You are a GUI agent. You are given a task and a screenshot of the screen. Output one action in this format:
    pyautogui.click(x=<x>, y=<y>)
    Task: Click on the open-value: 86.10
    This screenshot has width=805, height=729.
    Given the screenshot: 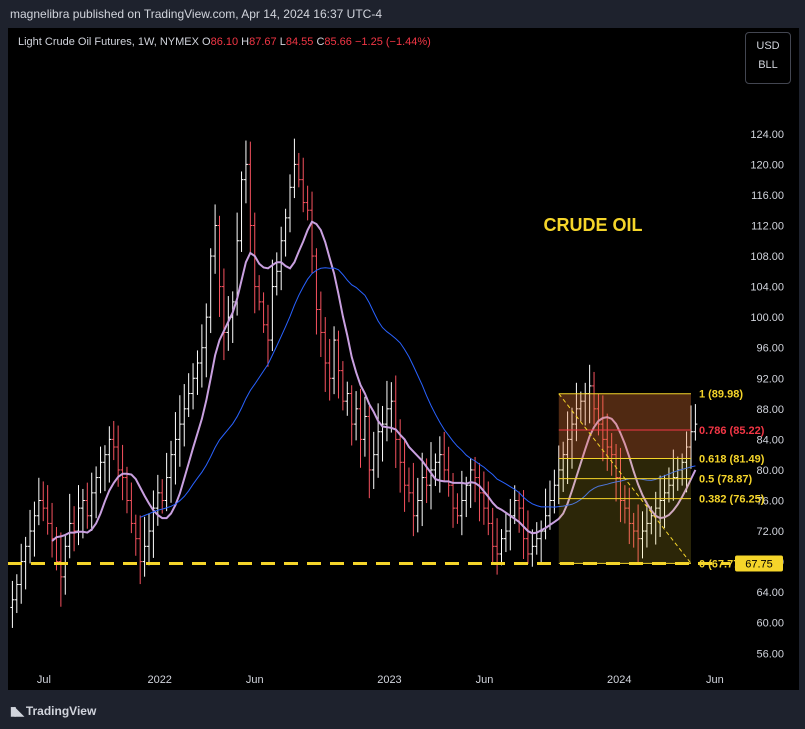 What is the action you would take?
    pyautogui.click(x=224, y=42)
    